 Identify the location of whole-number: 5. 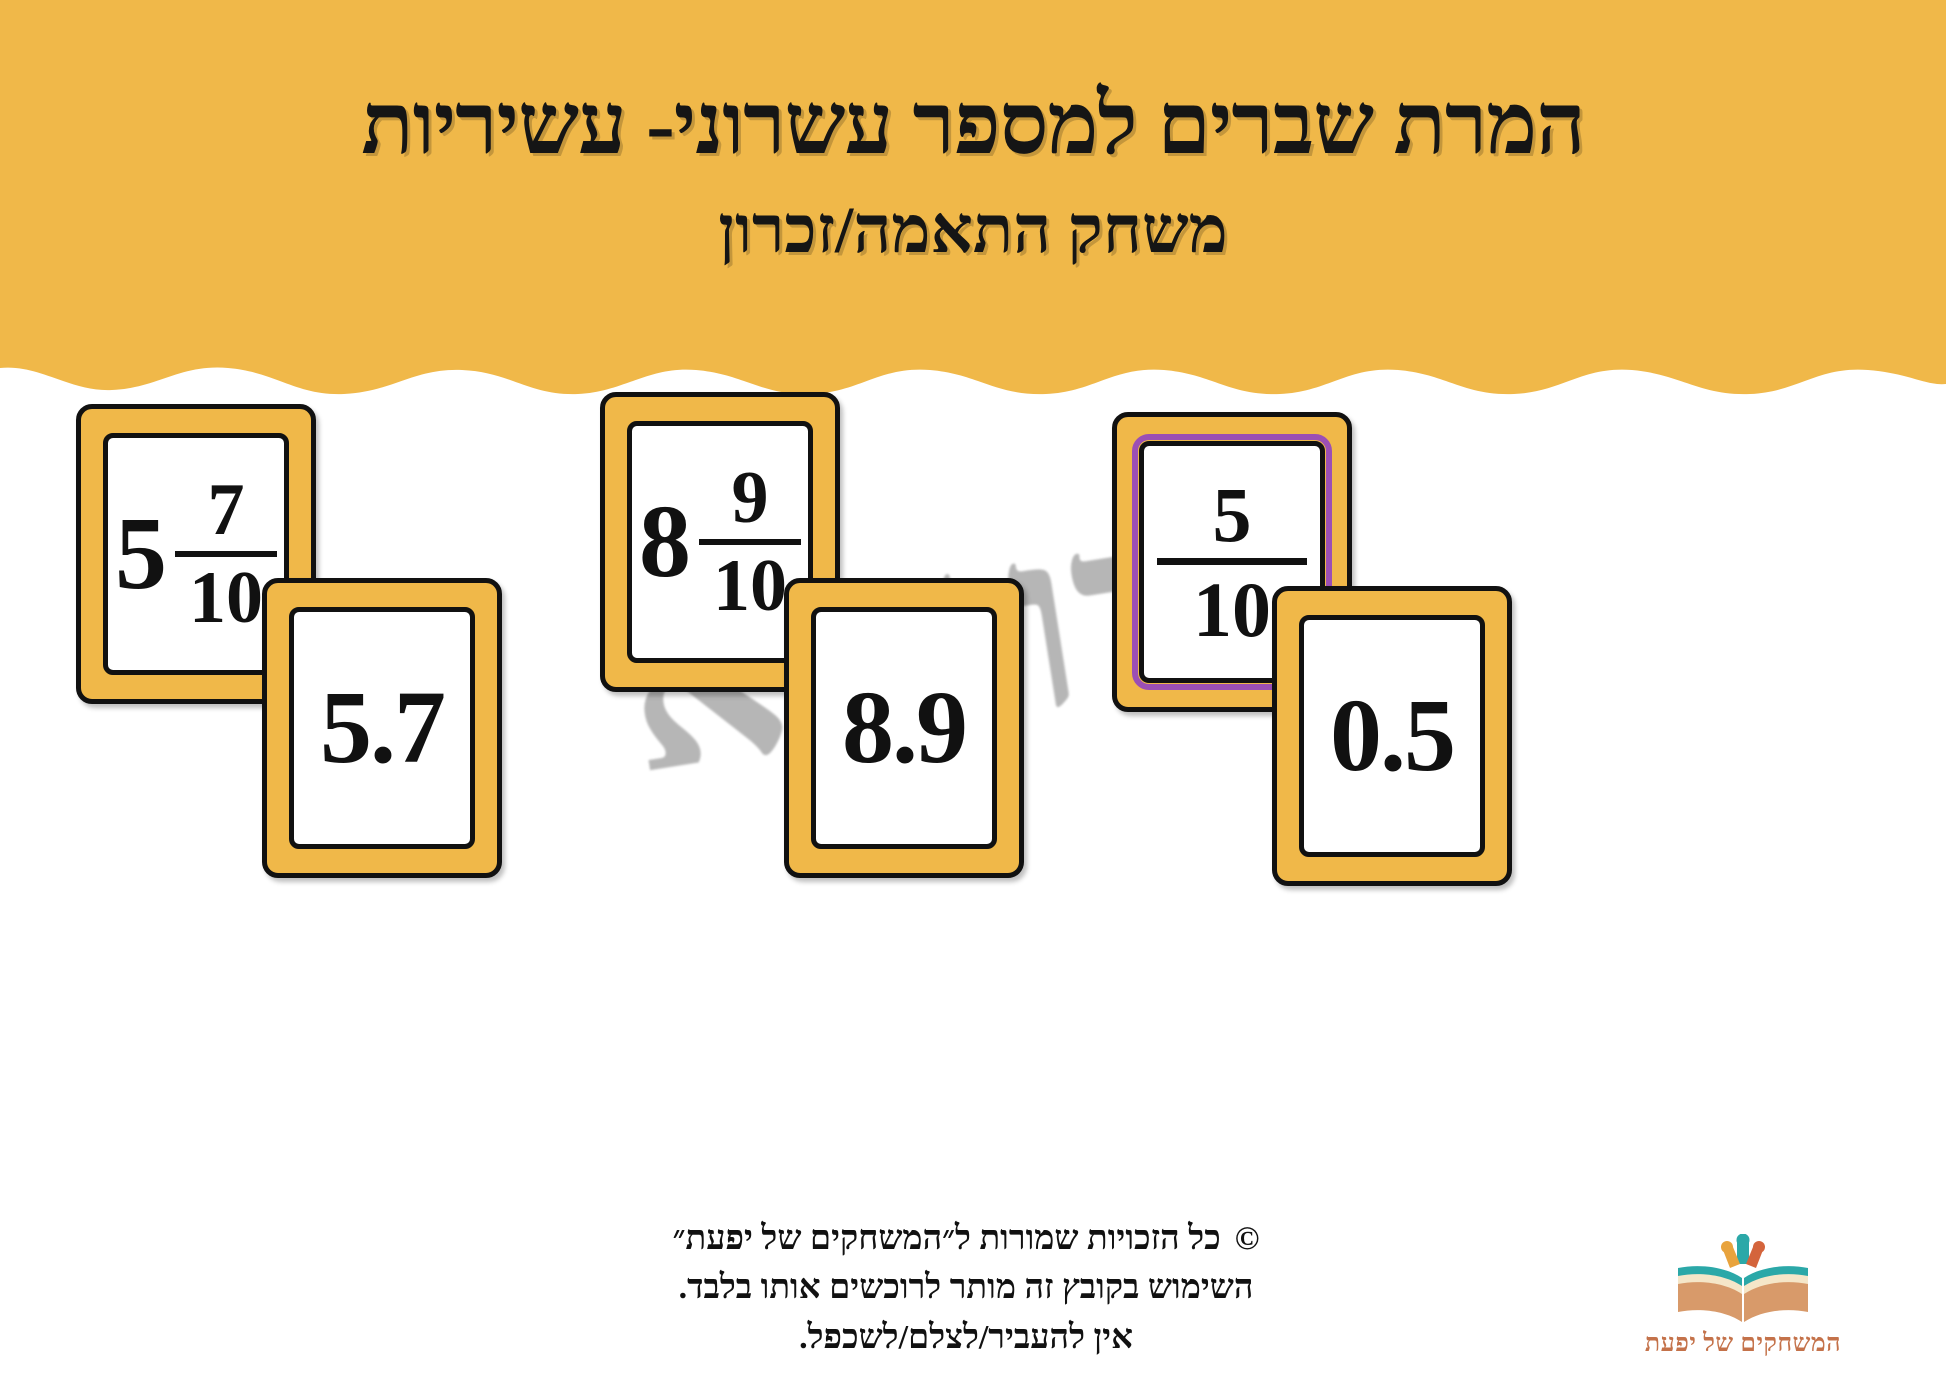
(141, 553).